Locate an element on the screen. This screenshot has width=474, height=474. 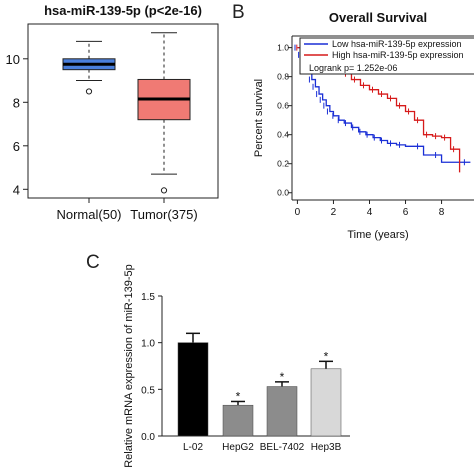
boxplot-y-tick-label: 8 is located at coordinates (16, 102).